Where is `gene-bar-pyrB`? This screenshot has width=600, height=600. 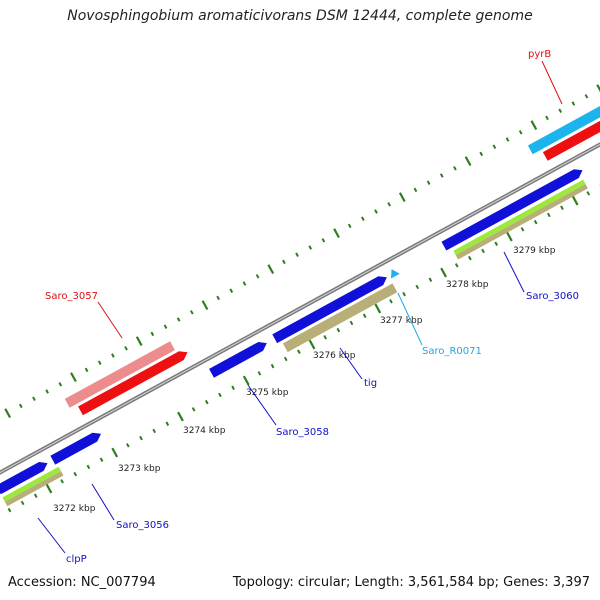
gene-bar-pyrB is located at coordinates (571, 135).